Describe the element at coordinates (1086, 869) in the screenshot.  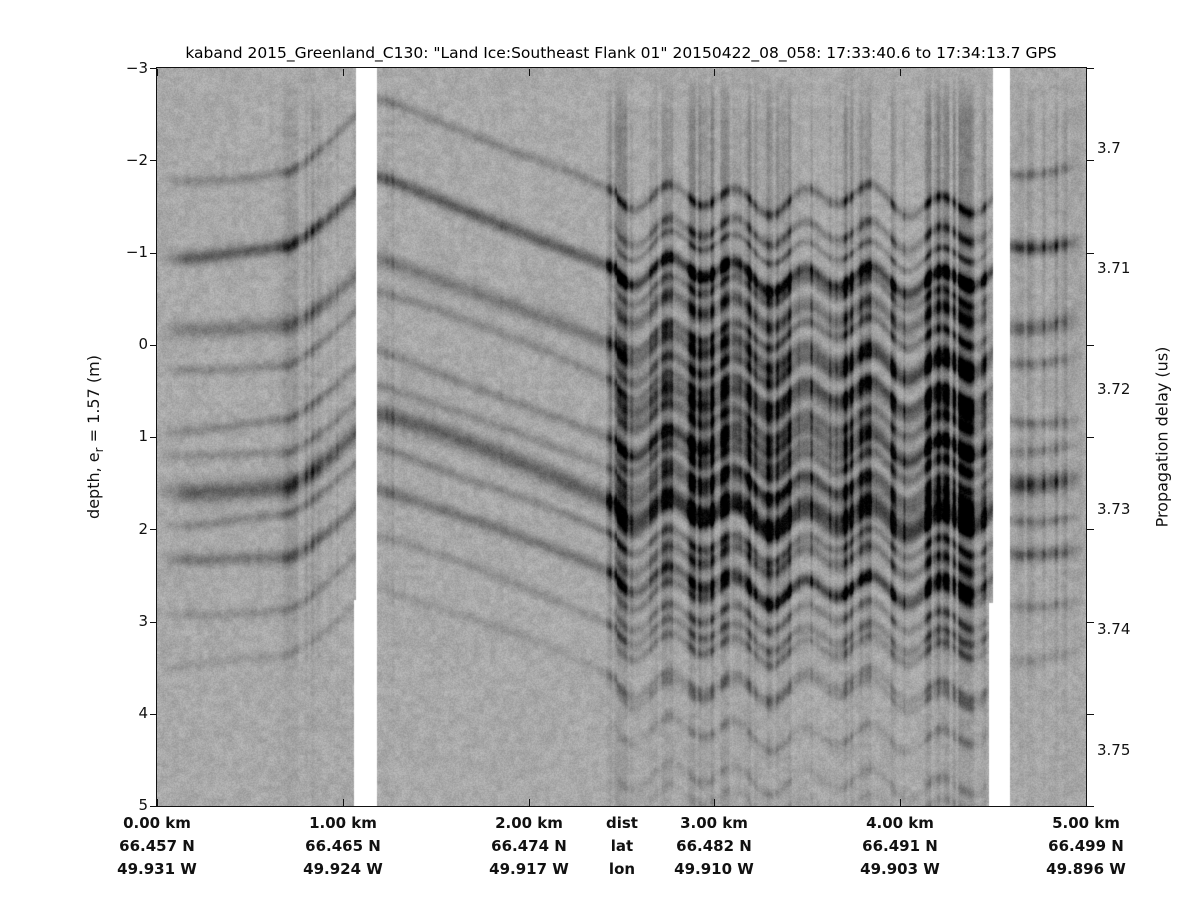
I see `lon-label: 49.896 W` at that location.